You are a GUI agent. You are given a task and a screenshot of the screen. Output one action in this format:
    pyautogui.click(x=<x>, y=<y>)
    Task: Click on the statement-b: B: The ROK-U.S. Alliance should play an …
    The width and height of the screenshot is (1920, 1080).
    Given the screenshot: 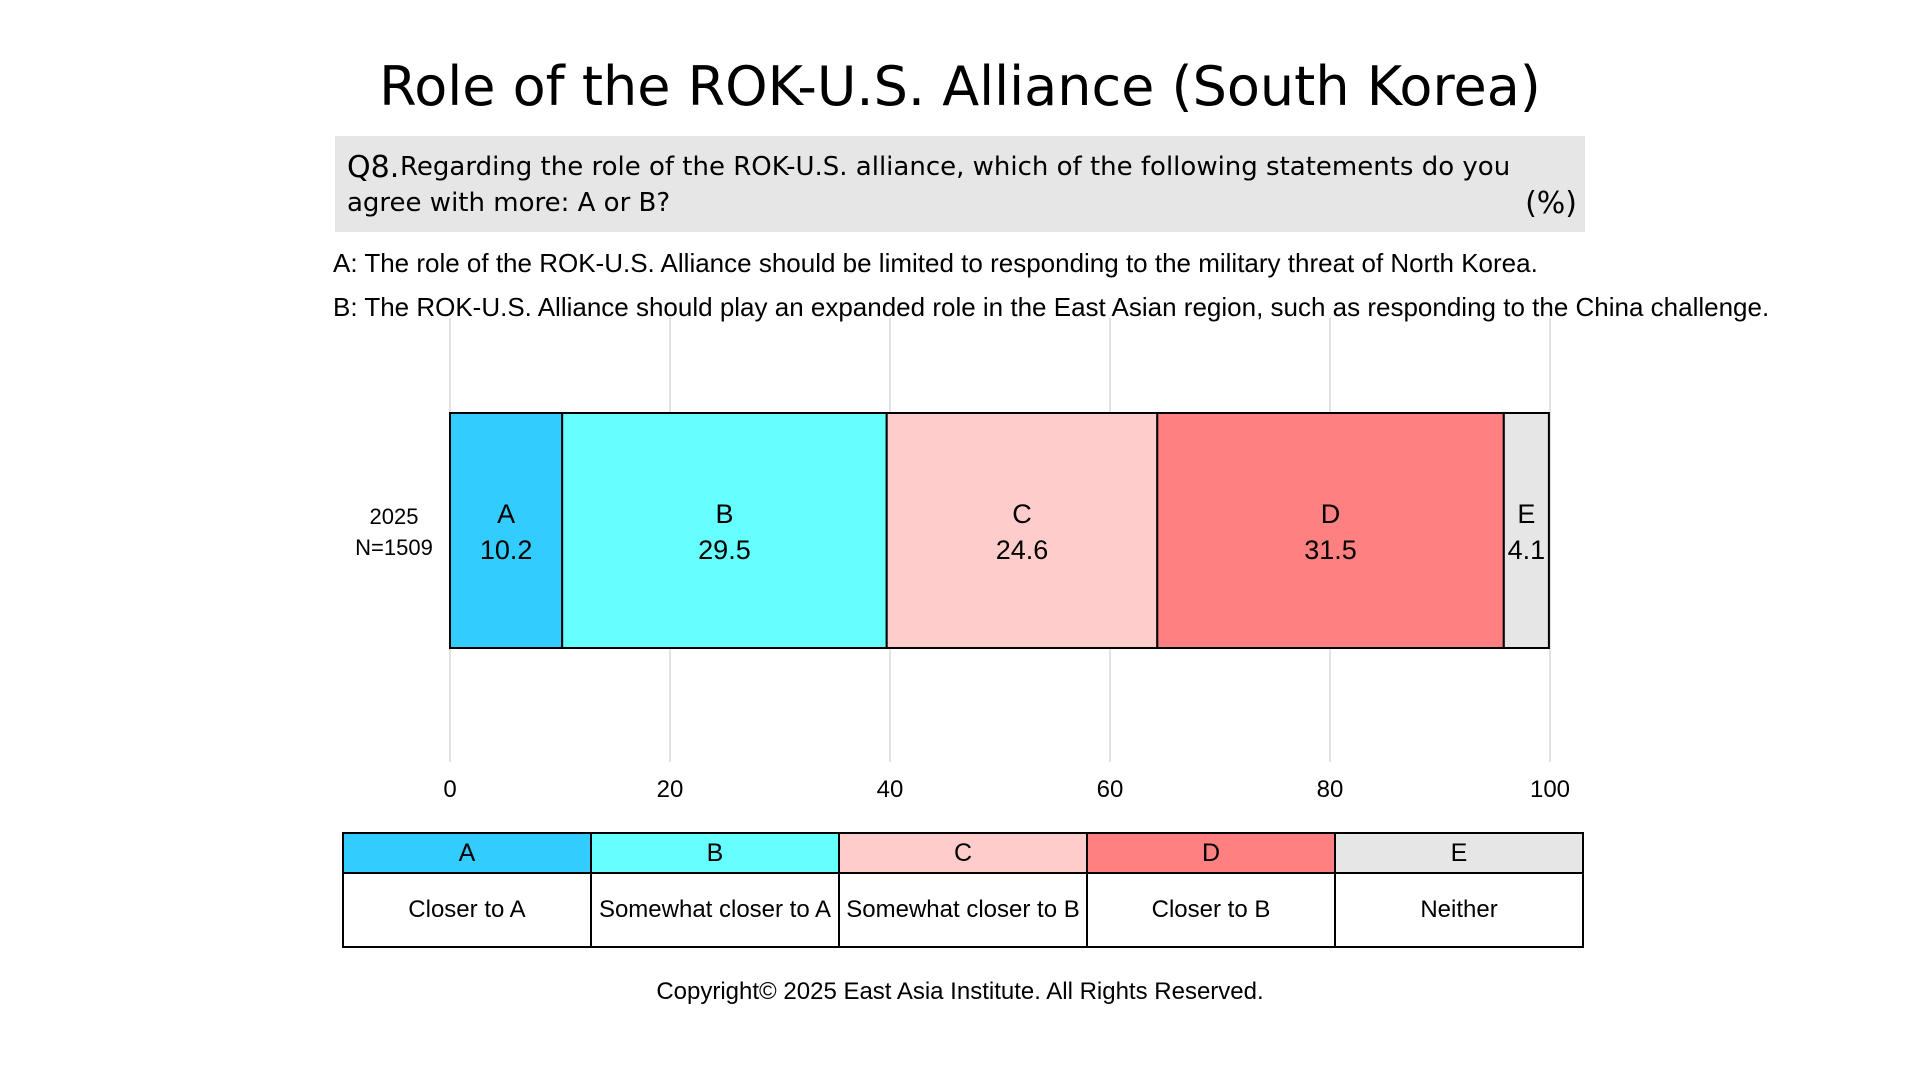 What is the action you would take?
    pyautogui.click(x=1051, y=307)
    